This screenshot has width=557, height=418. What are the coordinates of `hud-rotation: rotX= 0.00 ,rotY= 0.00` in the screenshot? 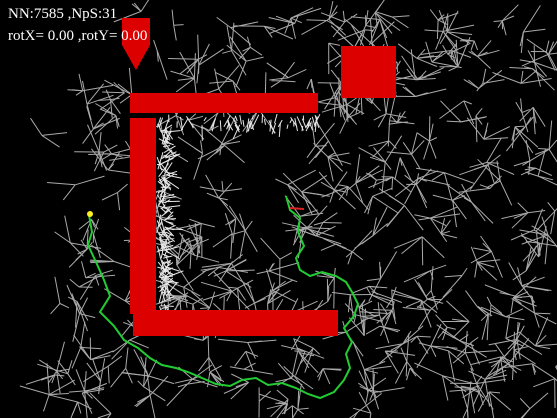 It's located at (78, 36).